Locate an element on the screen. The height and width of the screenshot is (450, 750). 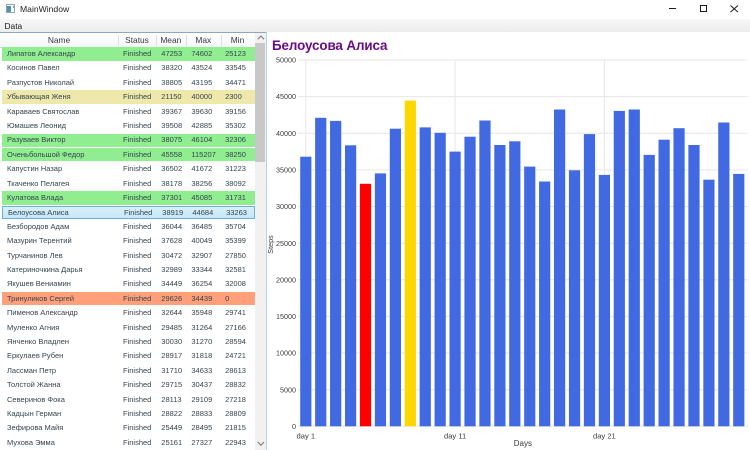
svg-text: 50000 is located at coordinates (286, 60).